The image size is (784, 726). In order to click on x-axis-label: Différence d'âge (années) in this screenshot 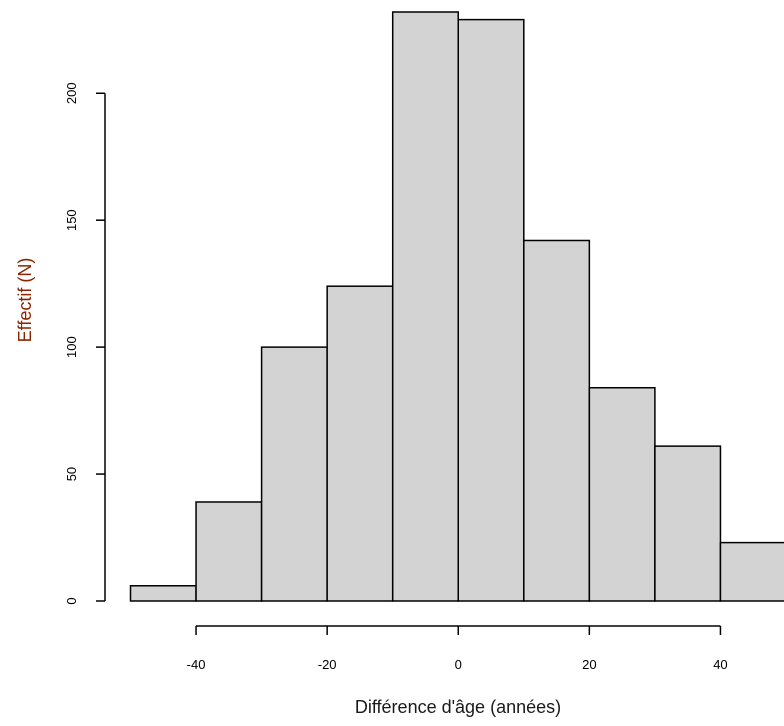, I will do `click(458, 707)`.